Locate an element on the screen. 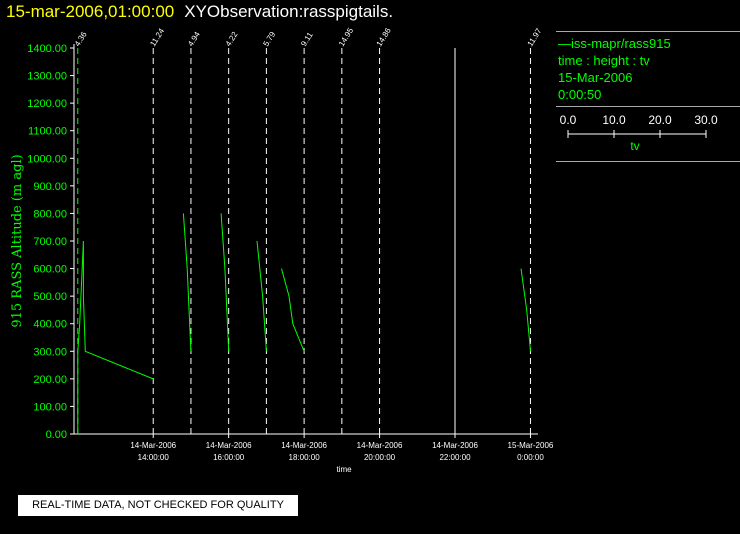 The height and width of the screenshot is (534, 740). y-axis-label: 915 RASS Altitude (m agl) is located at coordinates (17, 240).